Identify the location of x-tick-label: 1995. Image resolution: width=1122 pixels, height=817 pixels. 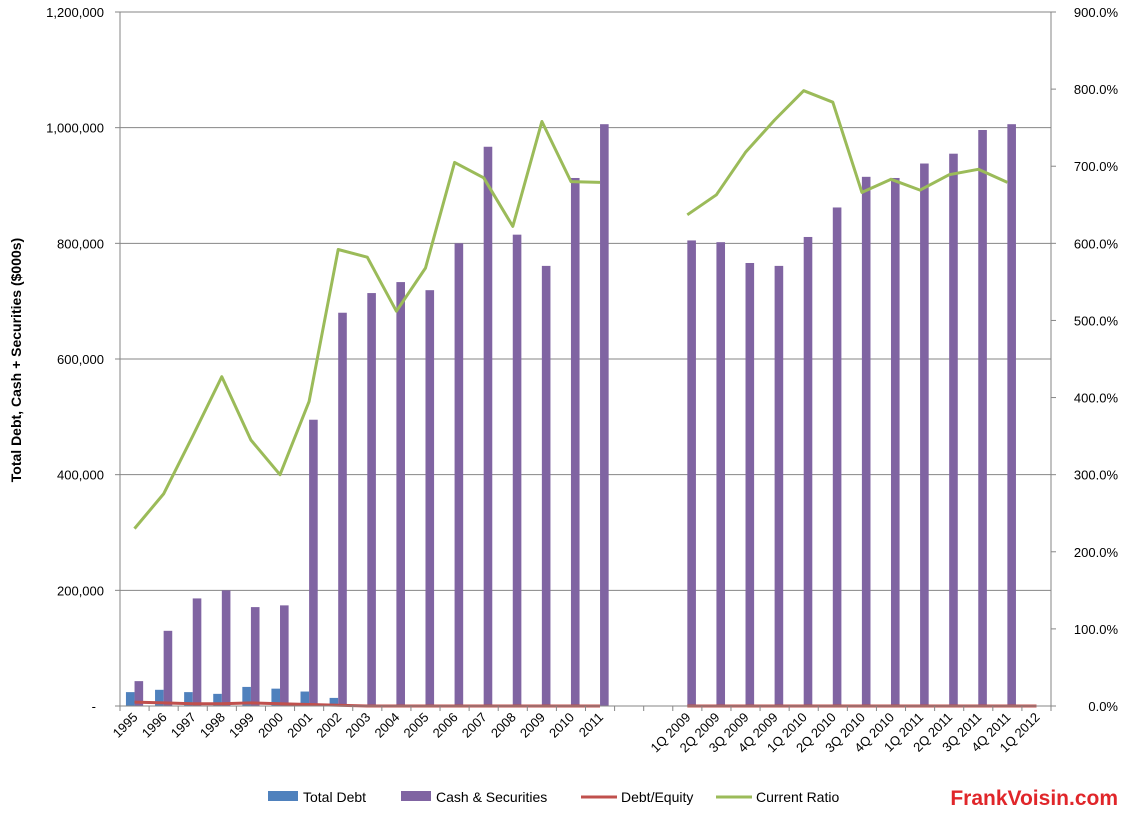
(125, 725).